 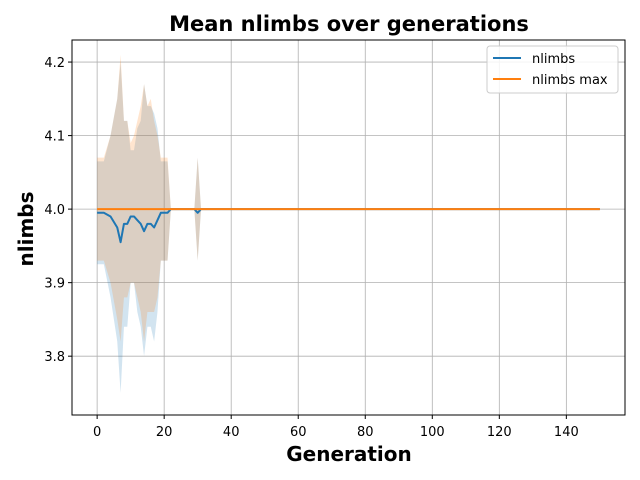 What do you see at coordinates (336, 427) in the screenshot?
I see `x-axis-ticks: 0 20 40 60 80 100 120 140` at bounding box center [336, 427].